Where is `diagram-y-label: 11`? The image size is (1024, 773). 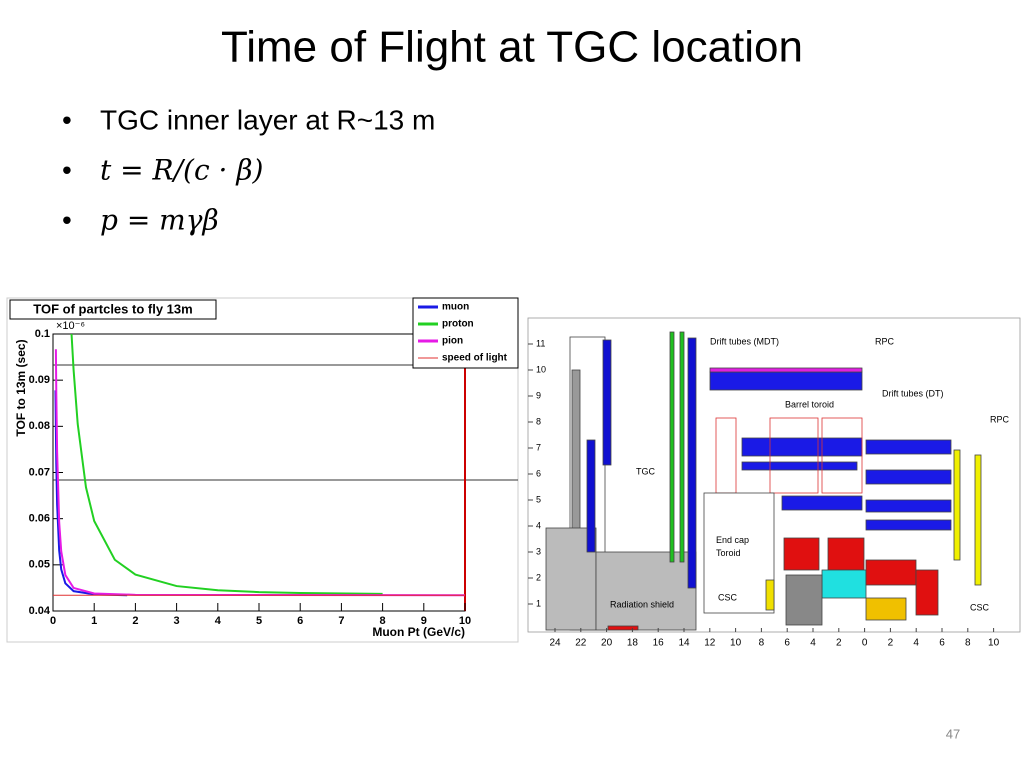
diagram-y-label: 11 is located at coordinates (540, 343).